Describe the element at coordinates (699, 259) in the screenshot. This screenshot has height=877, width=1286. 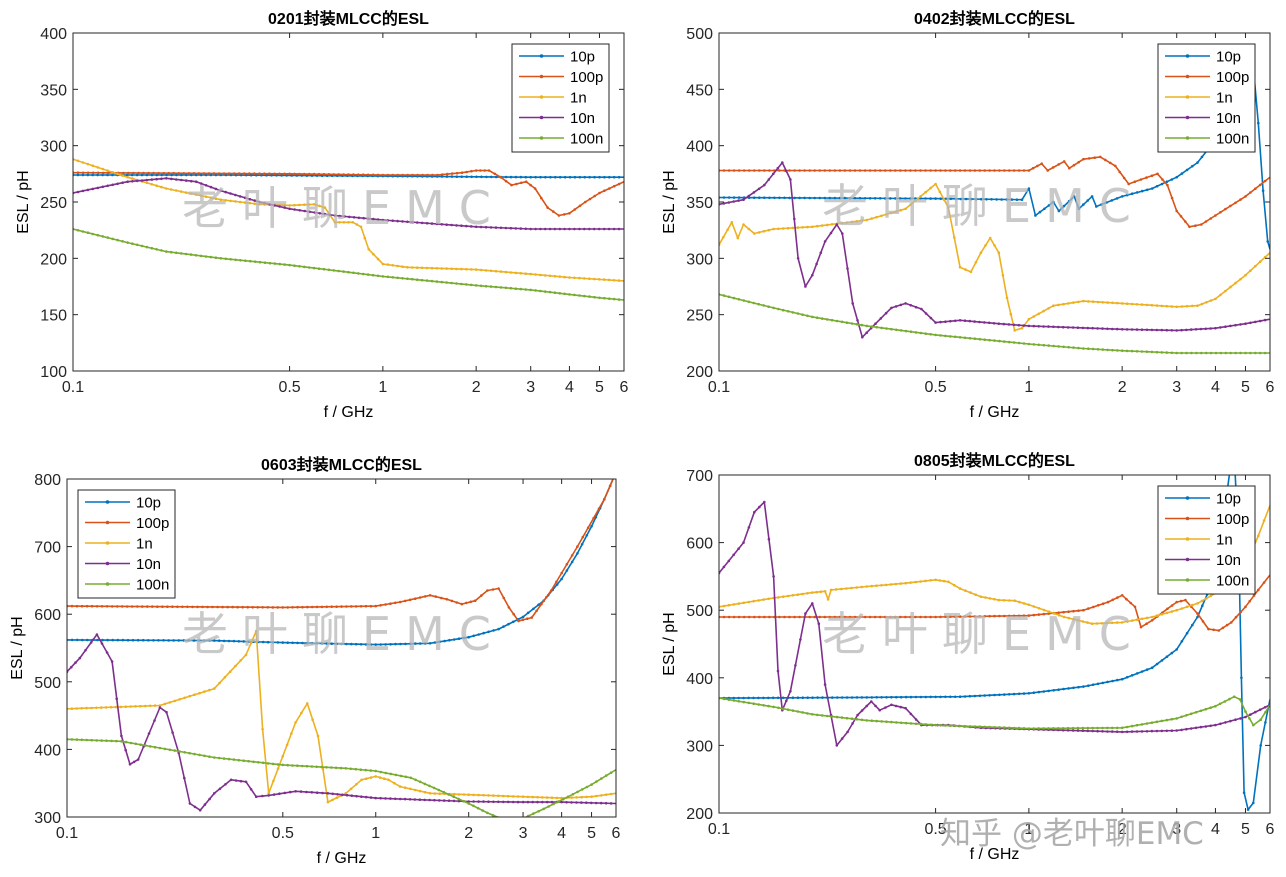
I see `y-tick-label: 300` at that location.